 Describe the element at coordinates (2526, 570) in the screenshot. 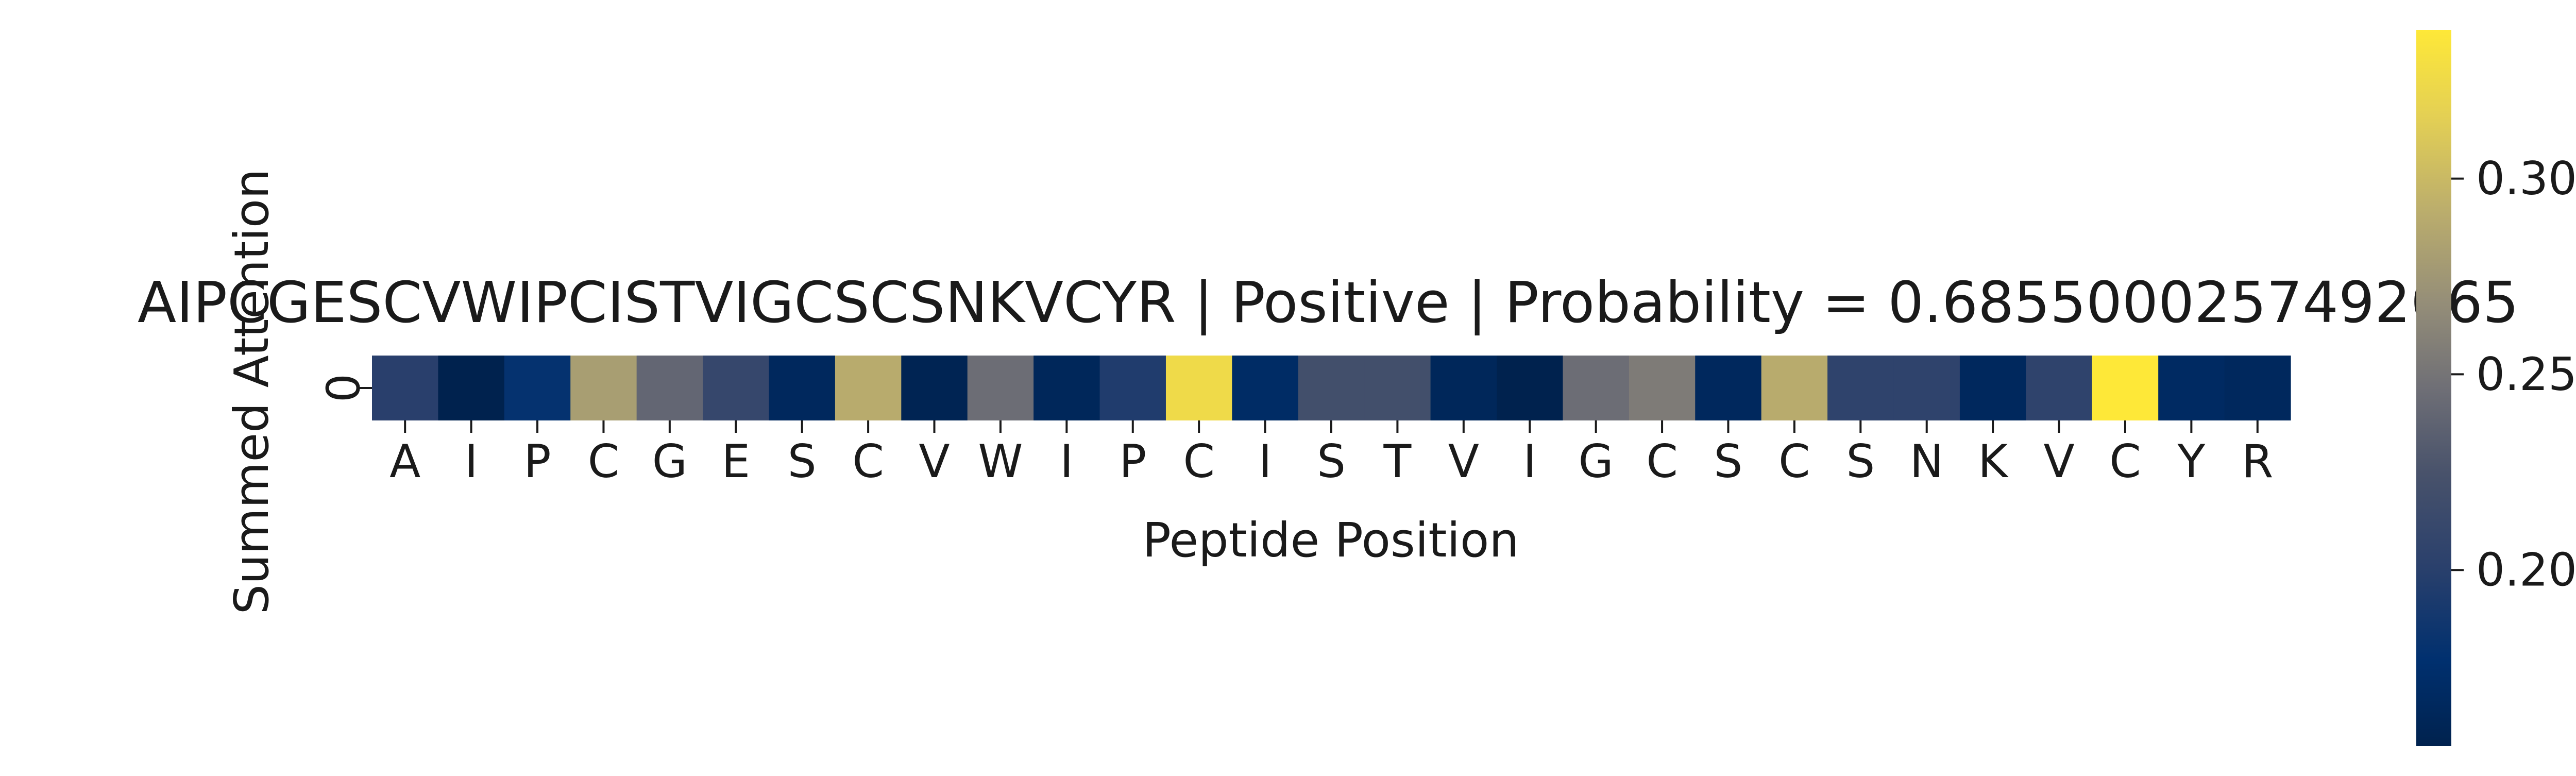

I see `colorbar-tick-label: 0.20` at that location.